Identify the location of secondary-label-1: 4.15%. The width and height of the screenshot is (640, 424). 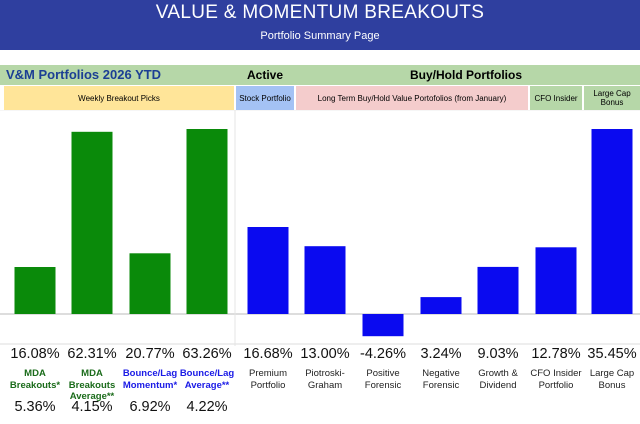
(92, 407).